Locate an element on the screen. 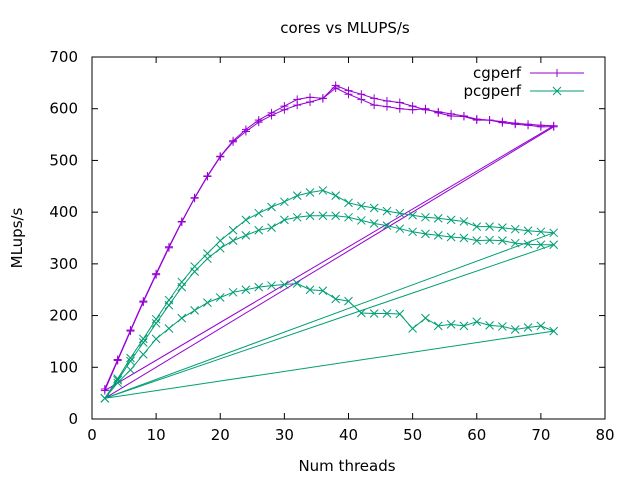  x-tick-label: 10 is located at coordinates (156, 435).